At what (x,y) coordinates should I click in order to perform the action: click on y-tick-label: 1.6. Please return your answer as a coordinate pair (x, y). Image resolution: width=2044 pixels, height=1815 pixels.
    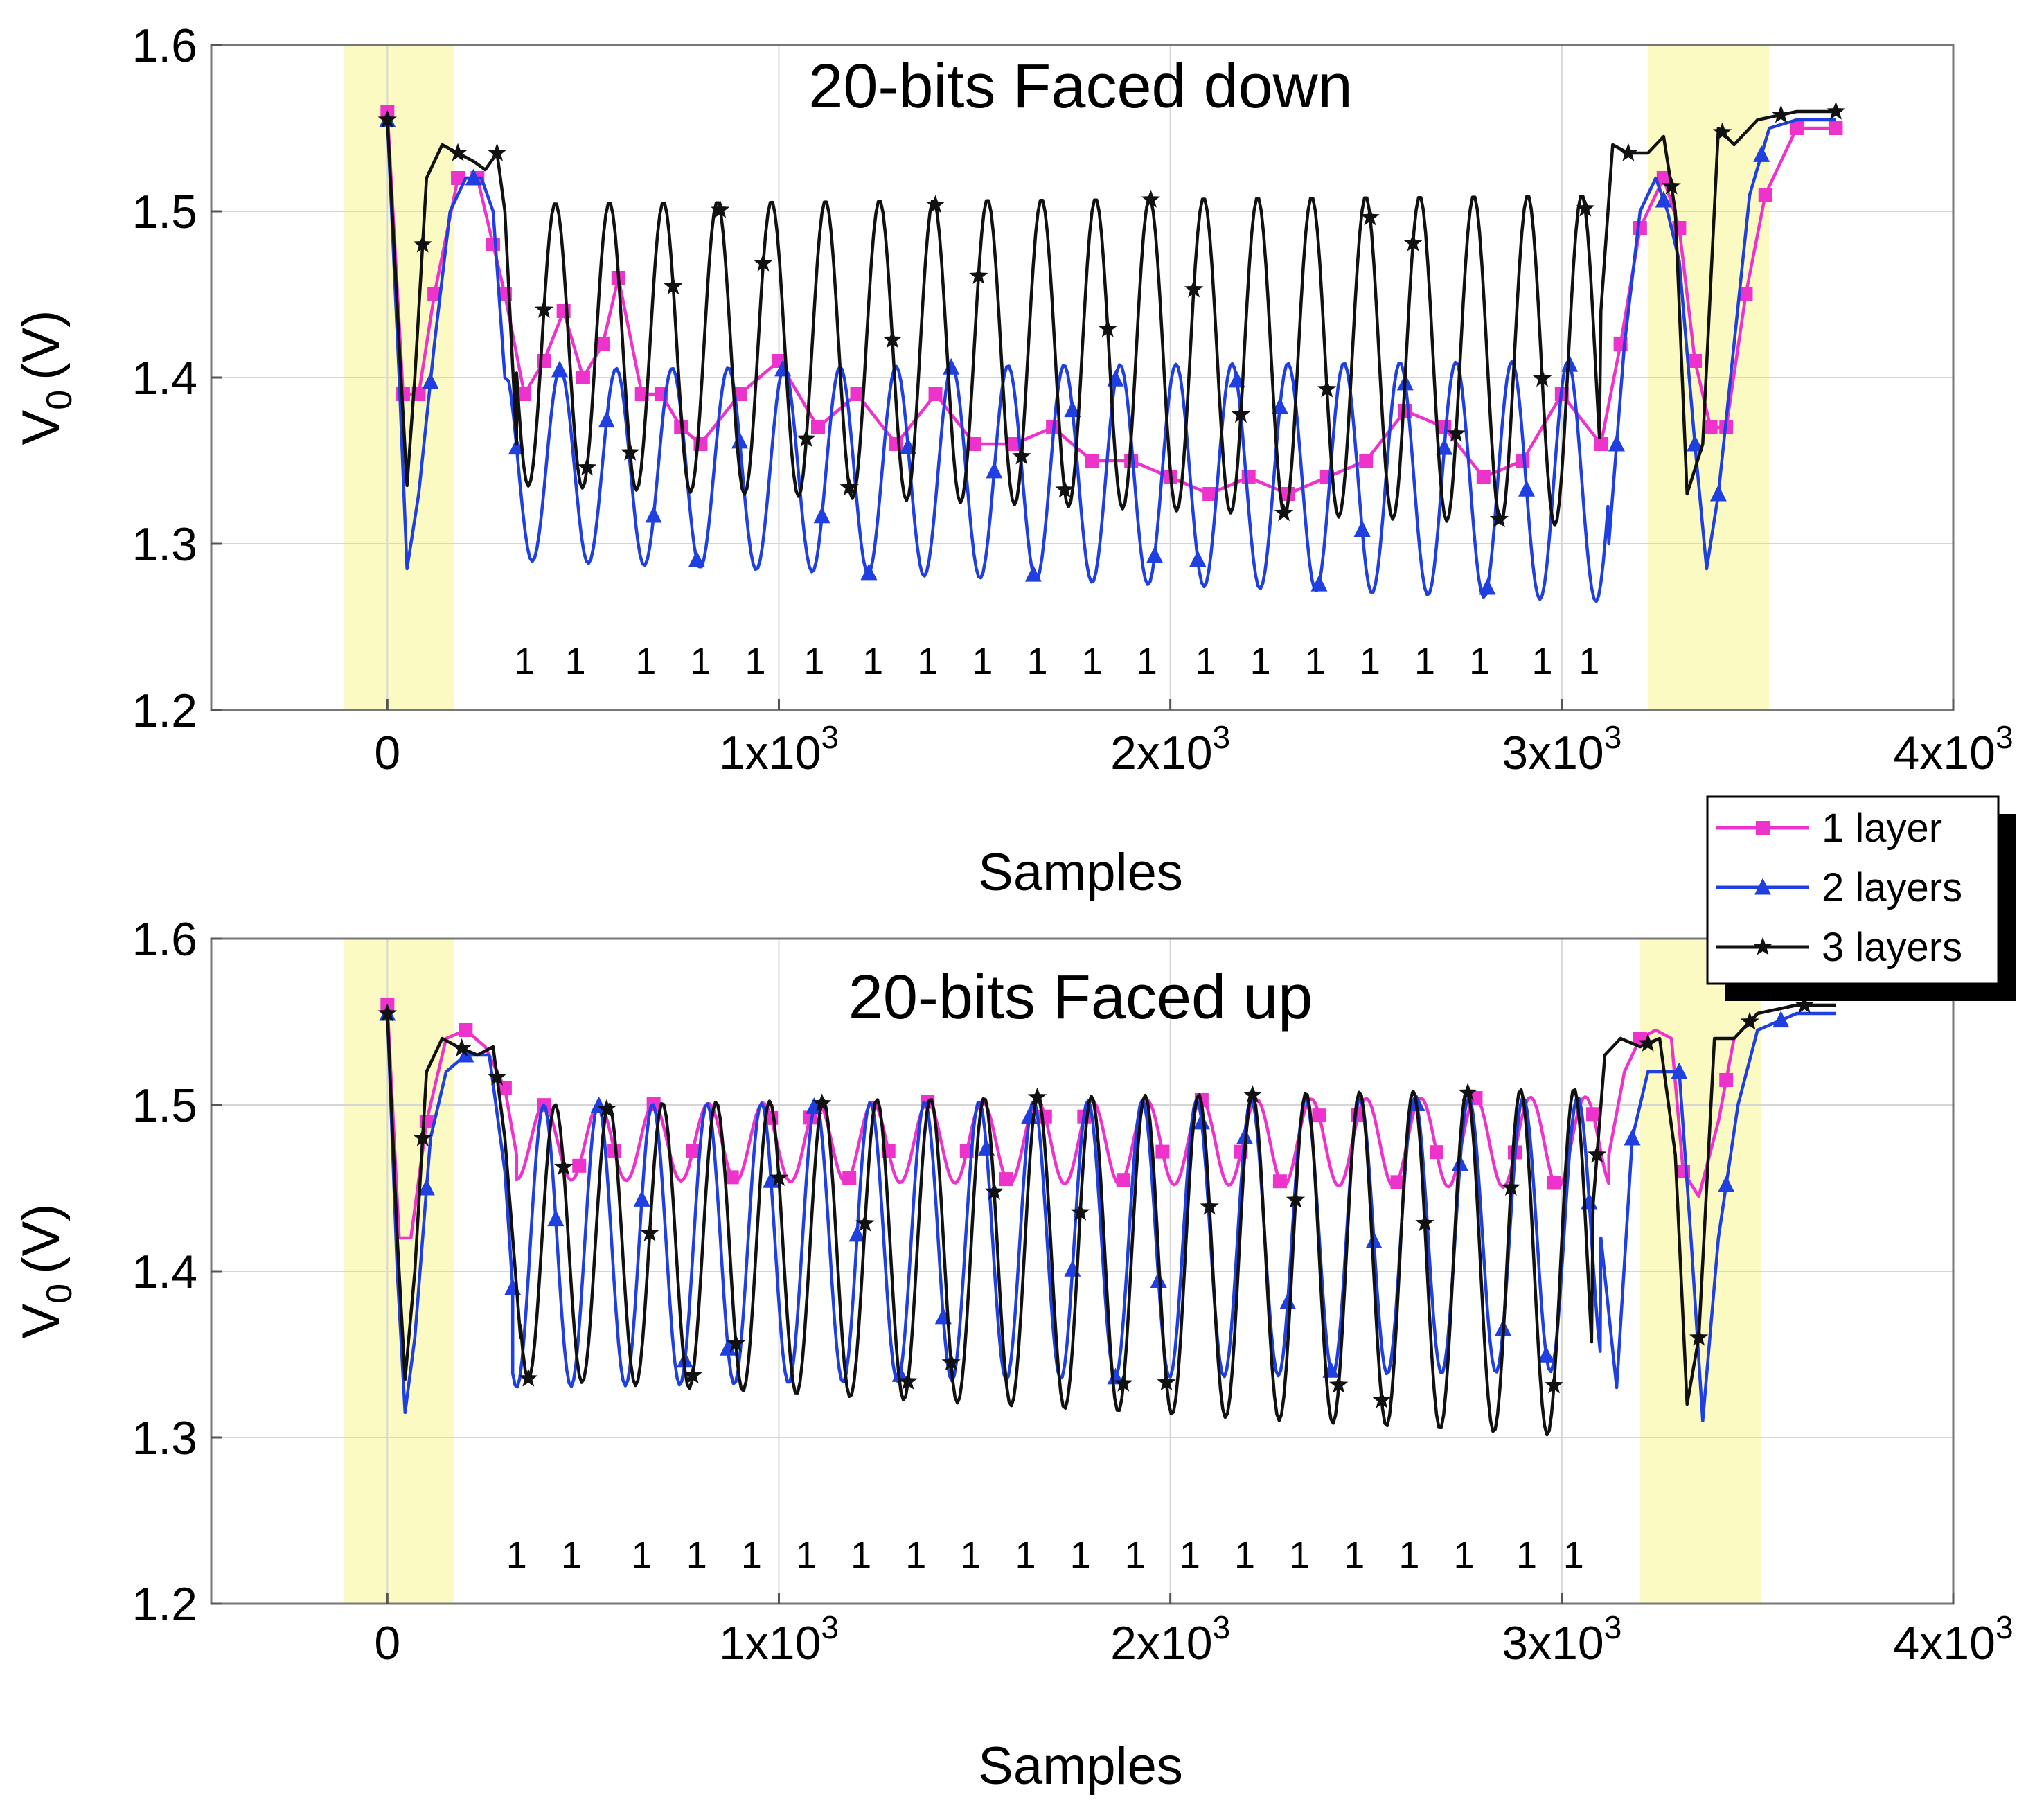
    Looking at the image, I should click on (164, 939).